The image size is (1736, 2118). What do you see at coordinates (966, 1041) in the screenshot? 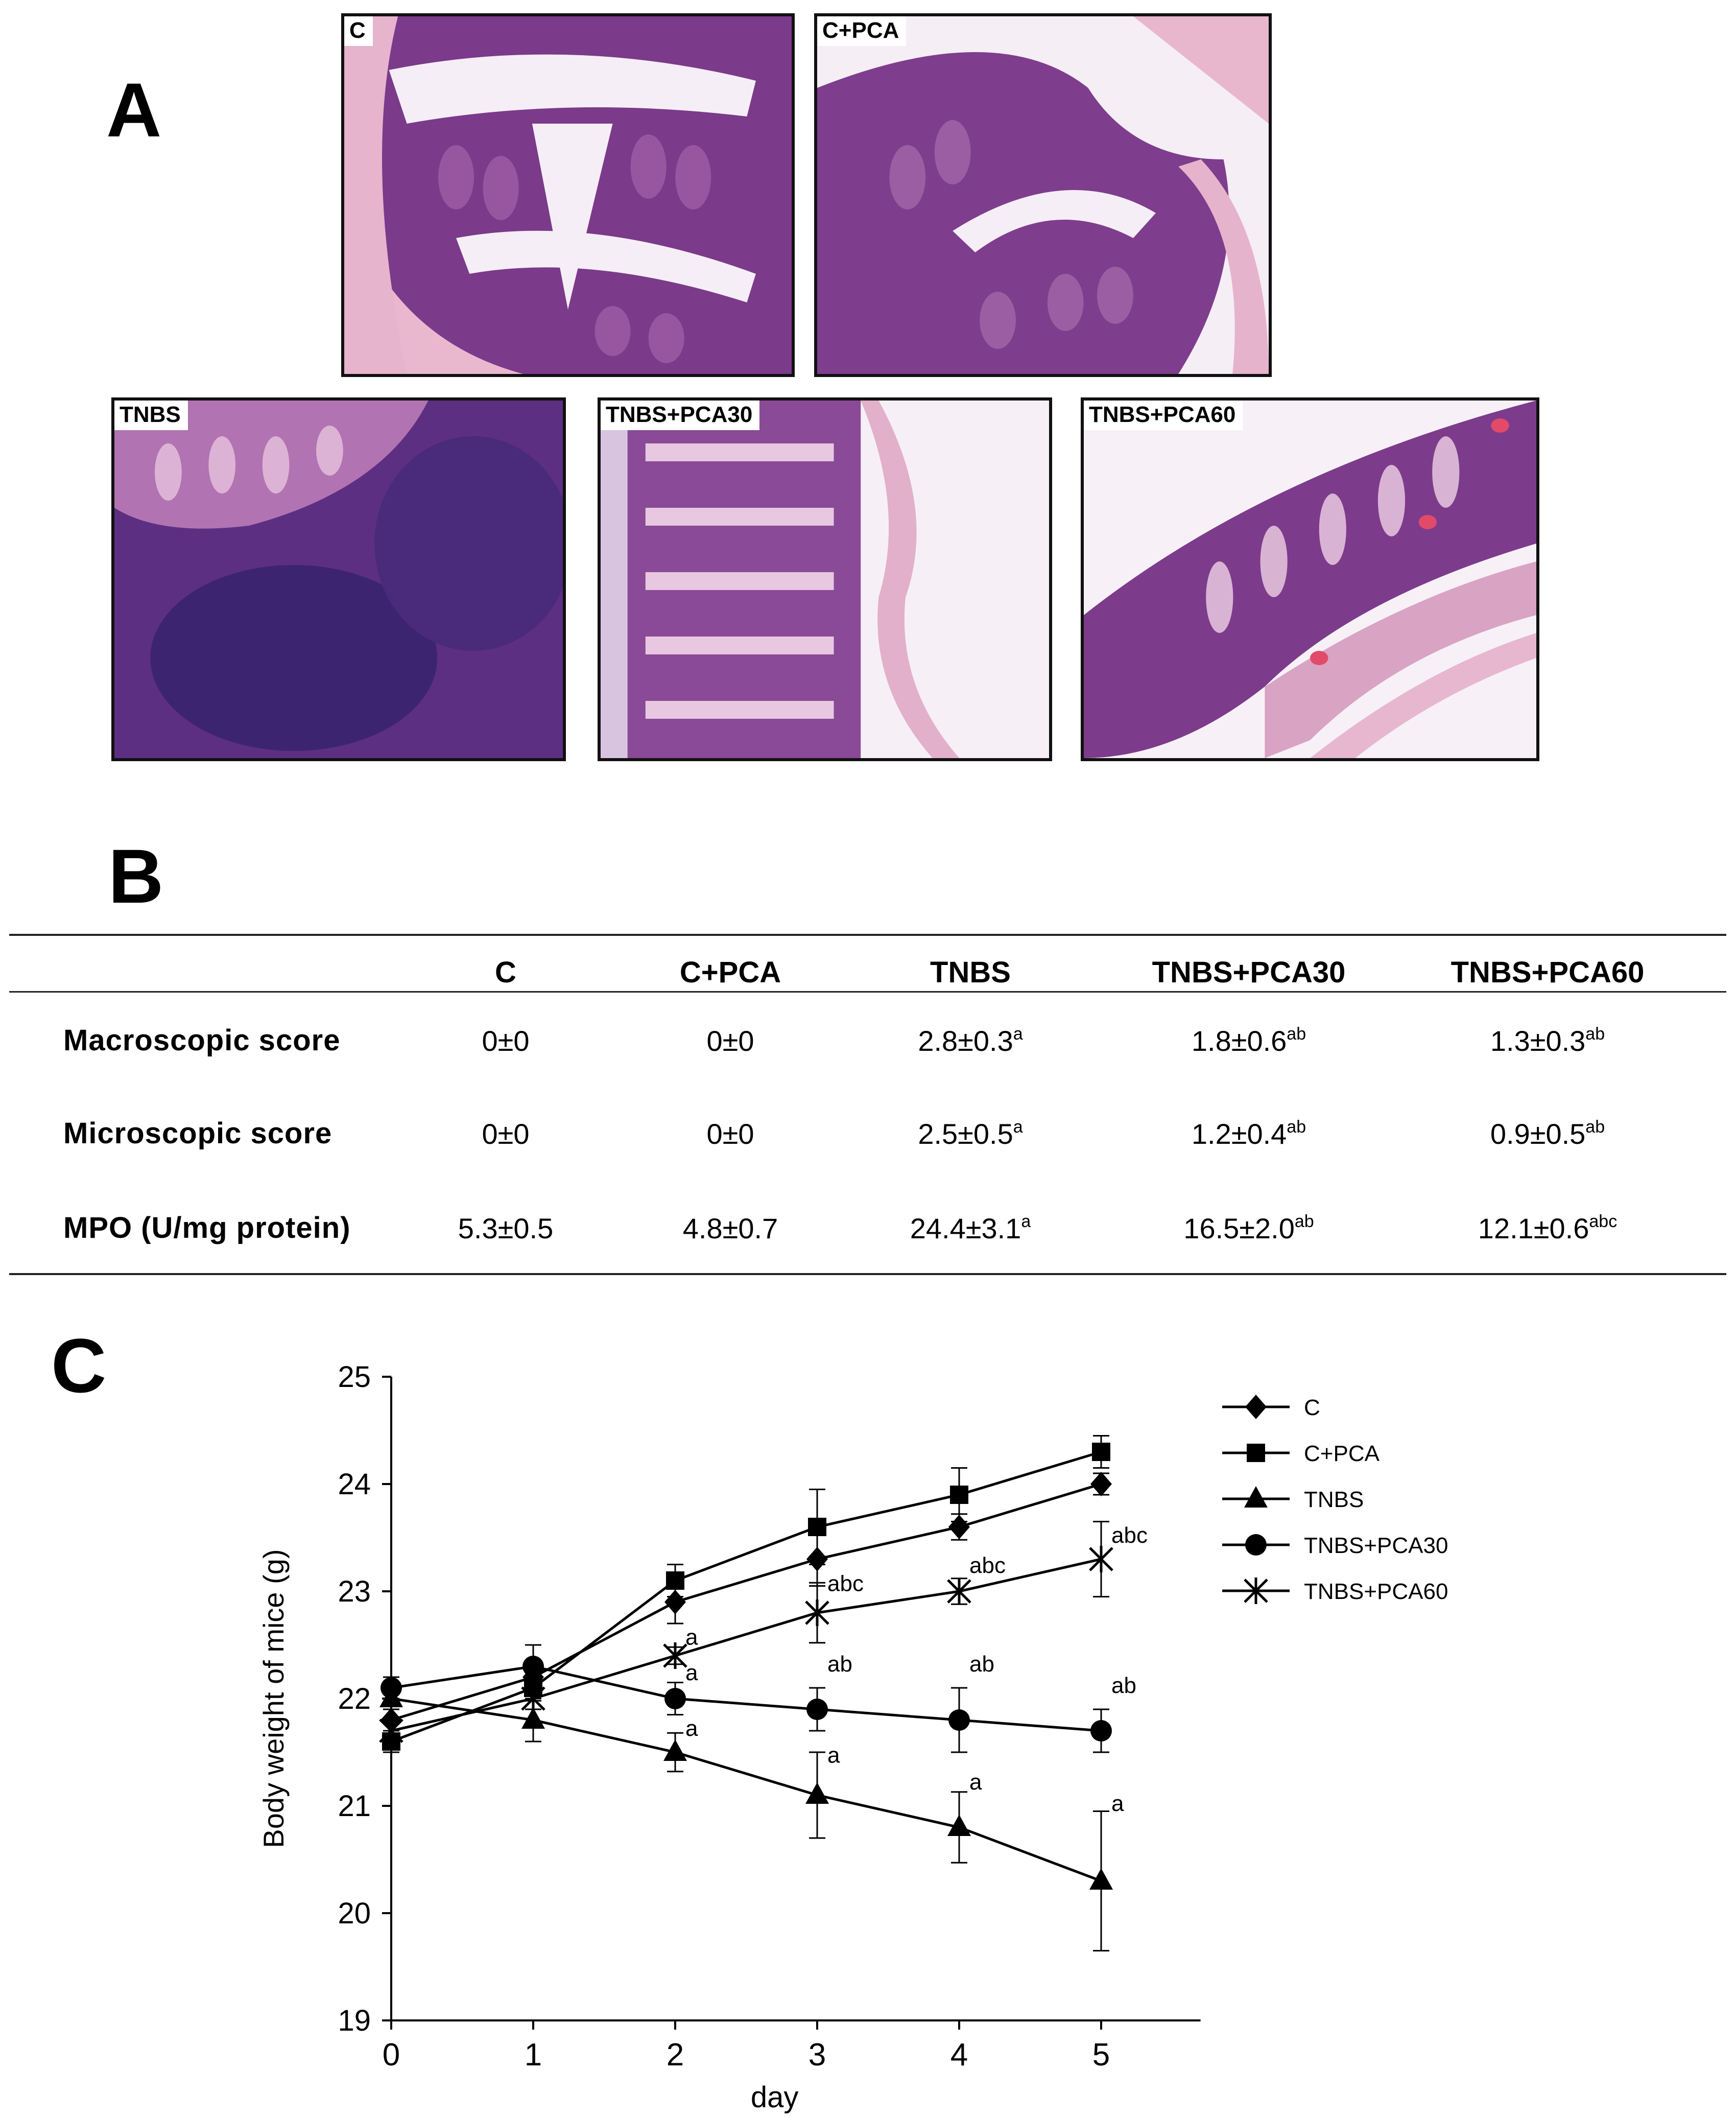
I see `table-cell-value: 2.8±0.3` at bounding box center [966, 1041].